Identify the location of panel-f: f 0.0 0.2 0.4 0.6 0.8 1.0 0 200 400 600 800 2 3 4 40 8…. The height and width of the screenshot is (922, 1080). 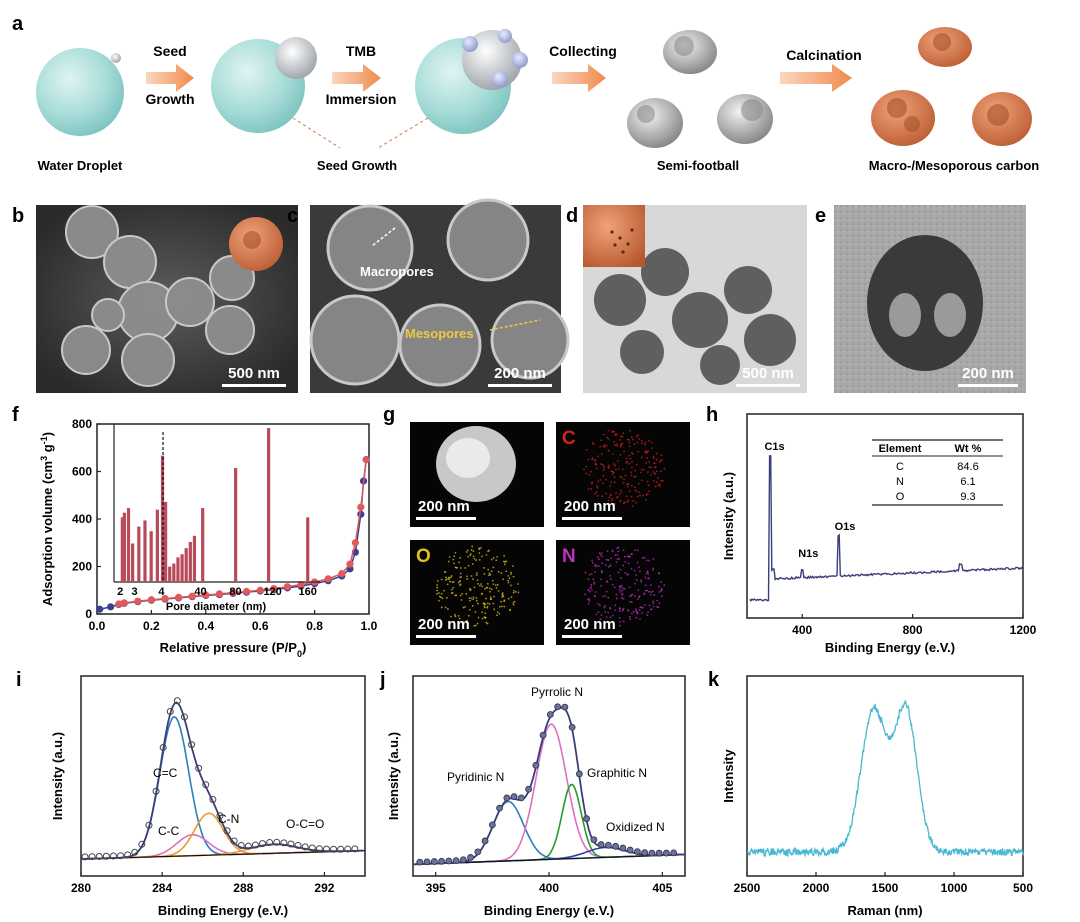
(195, 531).